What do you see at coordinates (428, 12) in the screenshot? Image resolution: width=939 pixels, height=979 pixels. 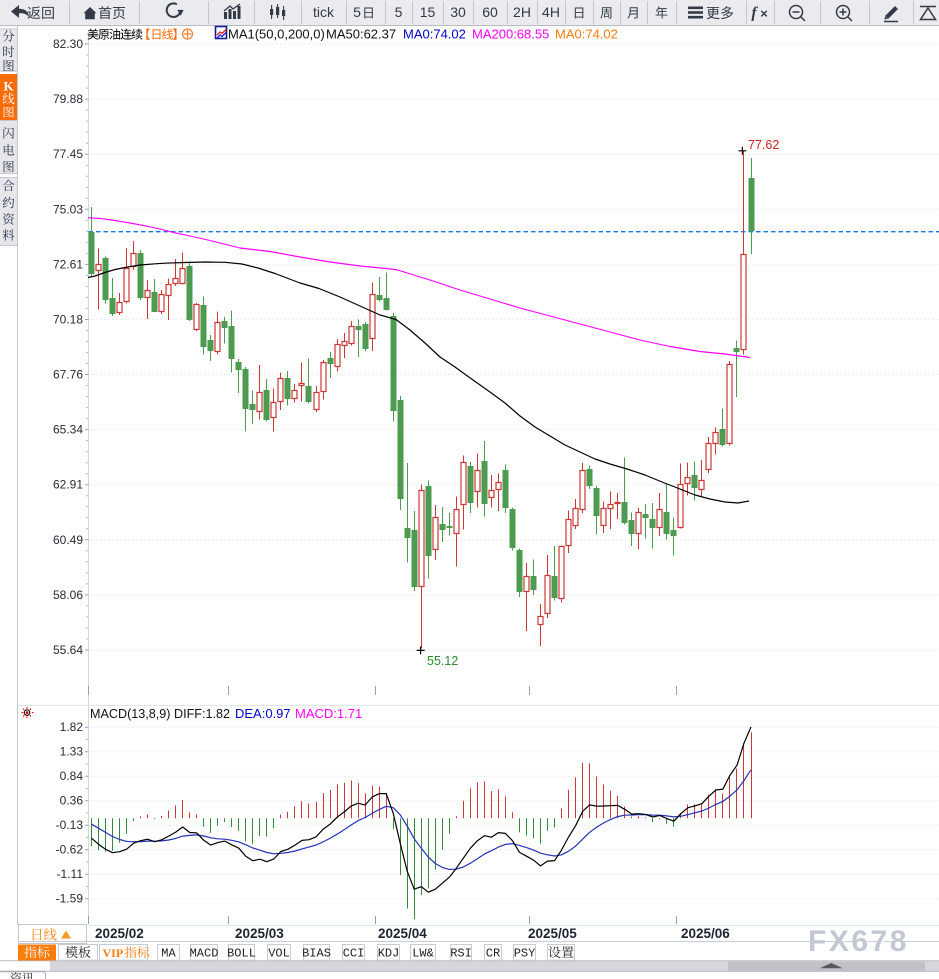 I see `svg-text: 15` at bounding box center [428, 12].